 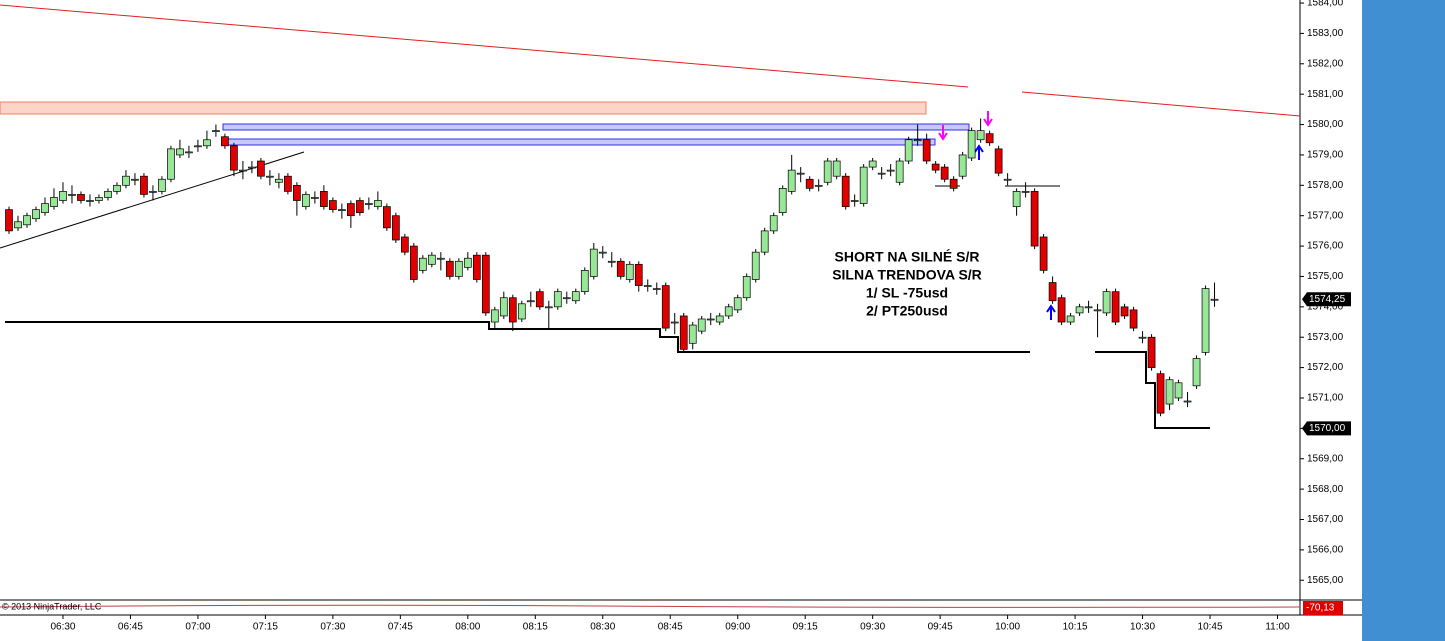 What do you see at coordinates (1277, 627) in the screenshot?
I see `x-tick-label: 11:00` at bounding box center [1277, 627].